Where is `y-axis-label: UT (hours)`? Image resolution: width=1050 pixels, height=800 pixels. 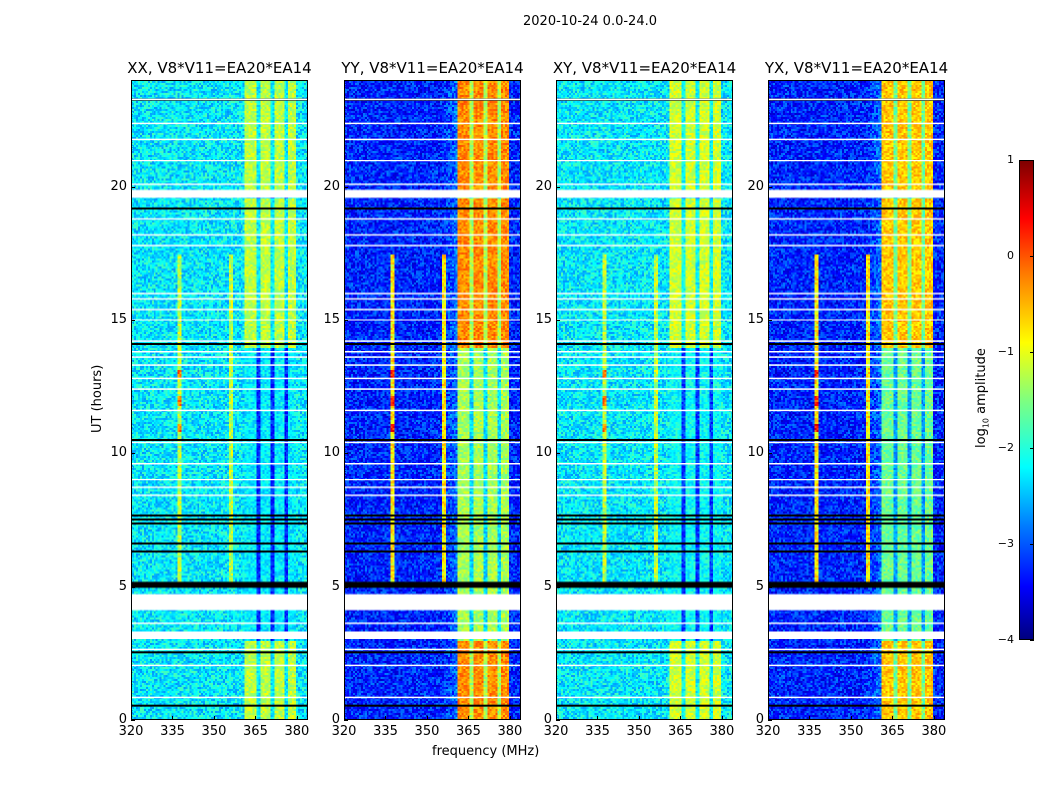
y-axis-label: UT (hours) is located at coordinates (97, 398).